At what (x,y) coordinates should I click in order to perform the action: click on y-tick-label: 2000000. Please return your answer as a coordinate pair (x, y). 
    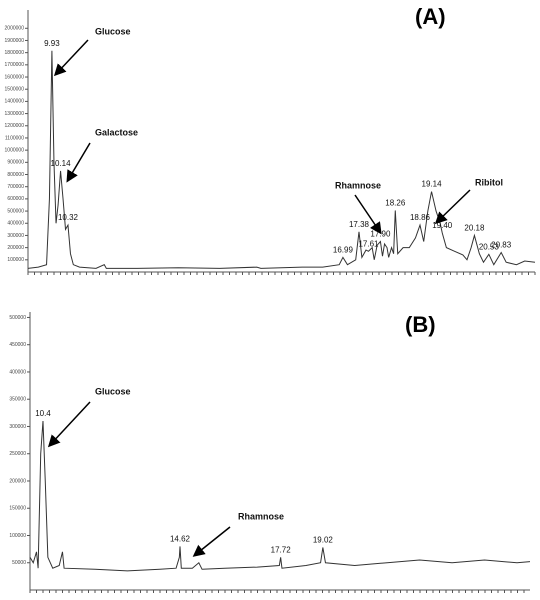
    Looking at the image, I should click on (15, 29).